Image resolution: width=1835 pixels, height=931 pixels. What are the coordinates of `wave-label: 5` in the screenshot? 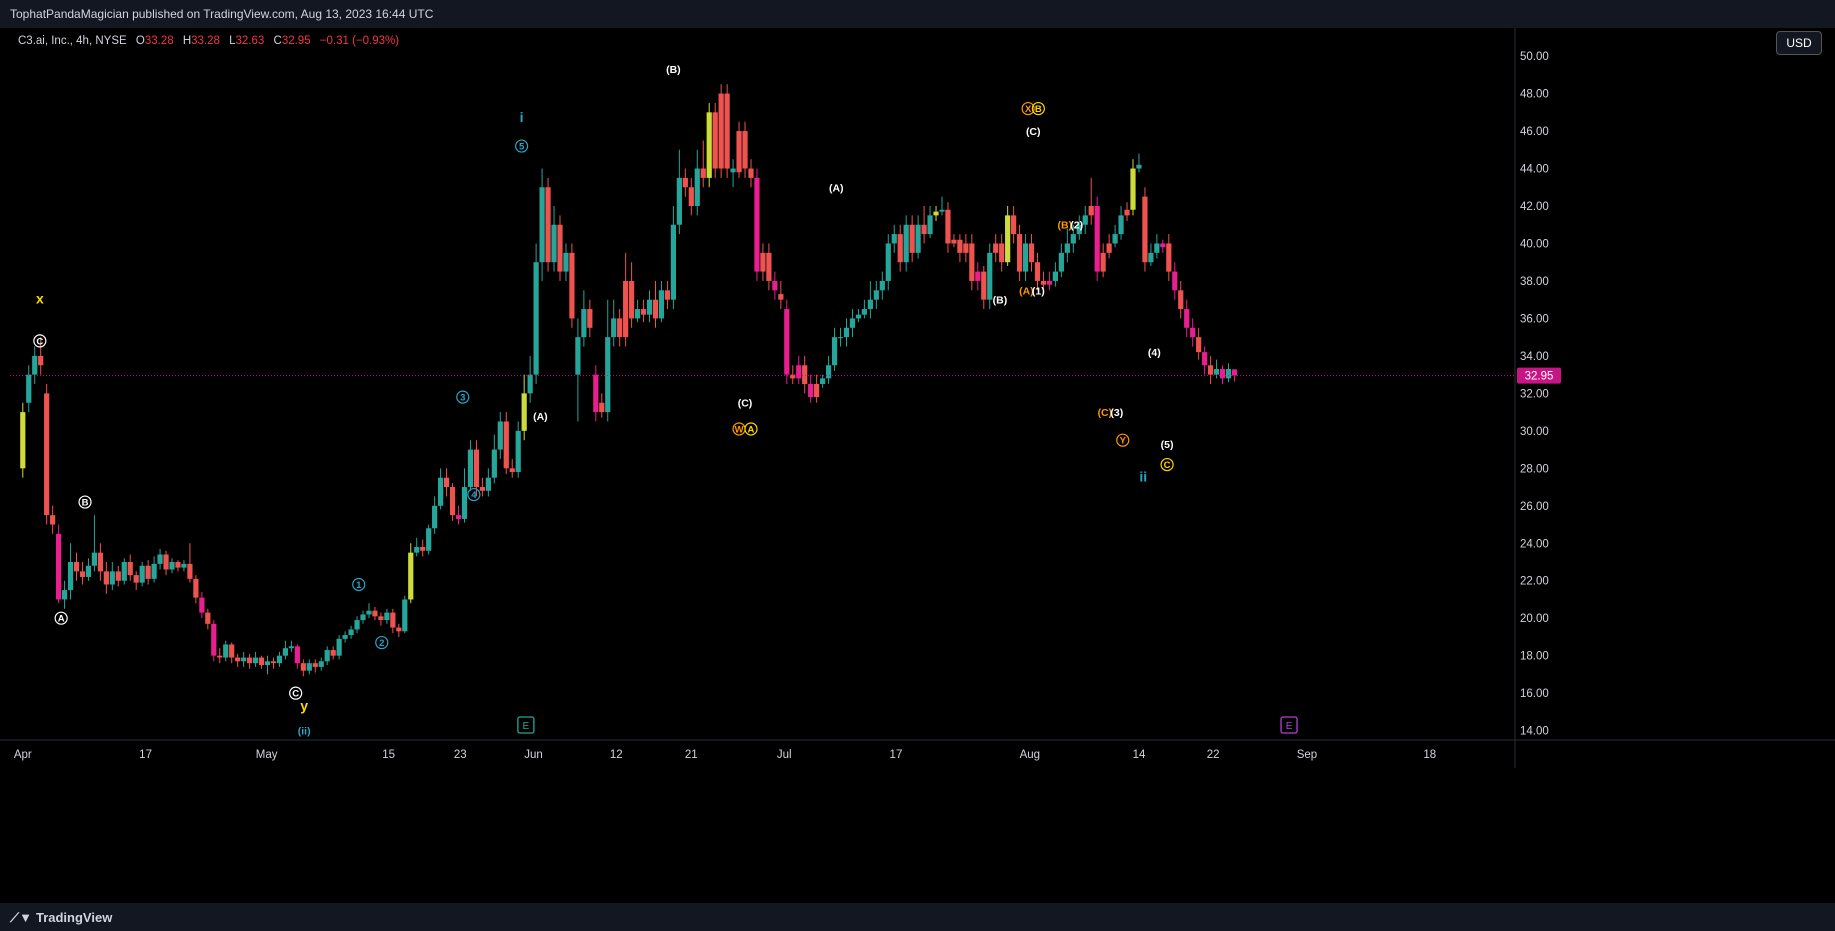 It's located at (522, 147).